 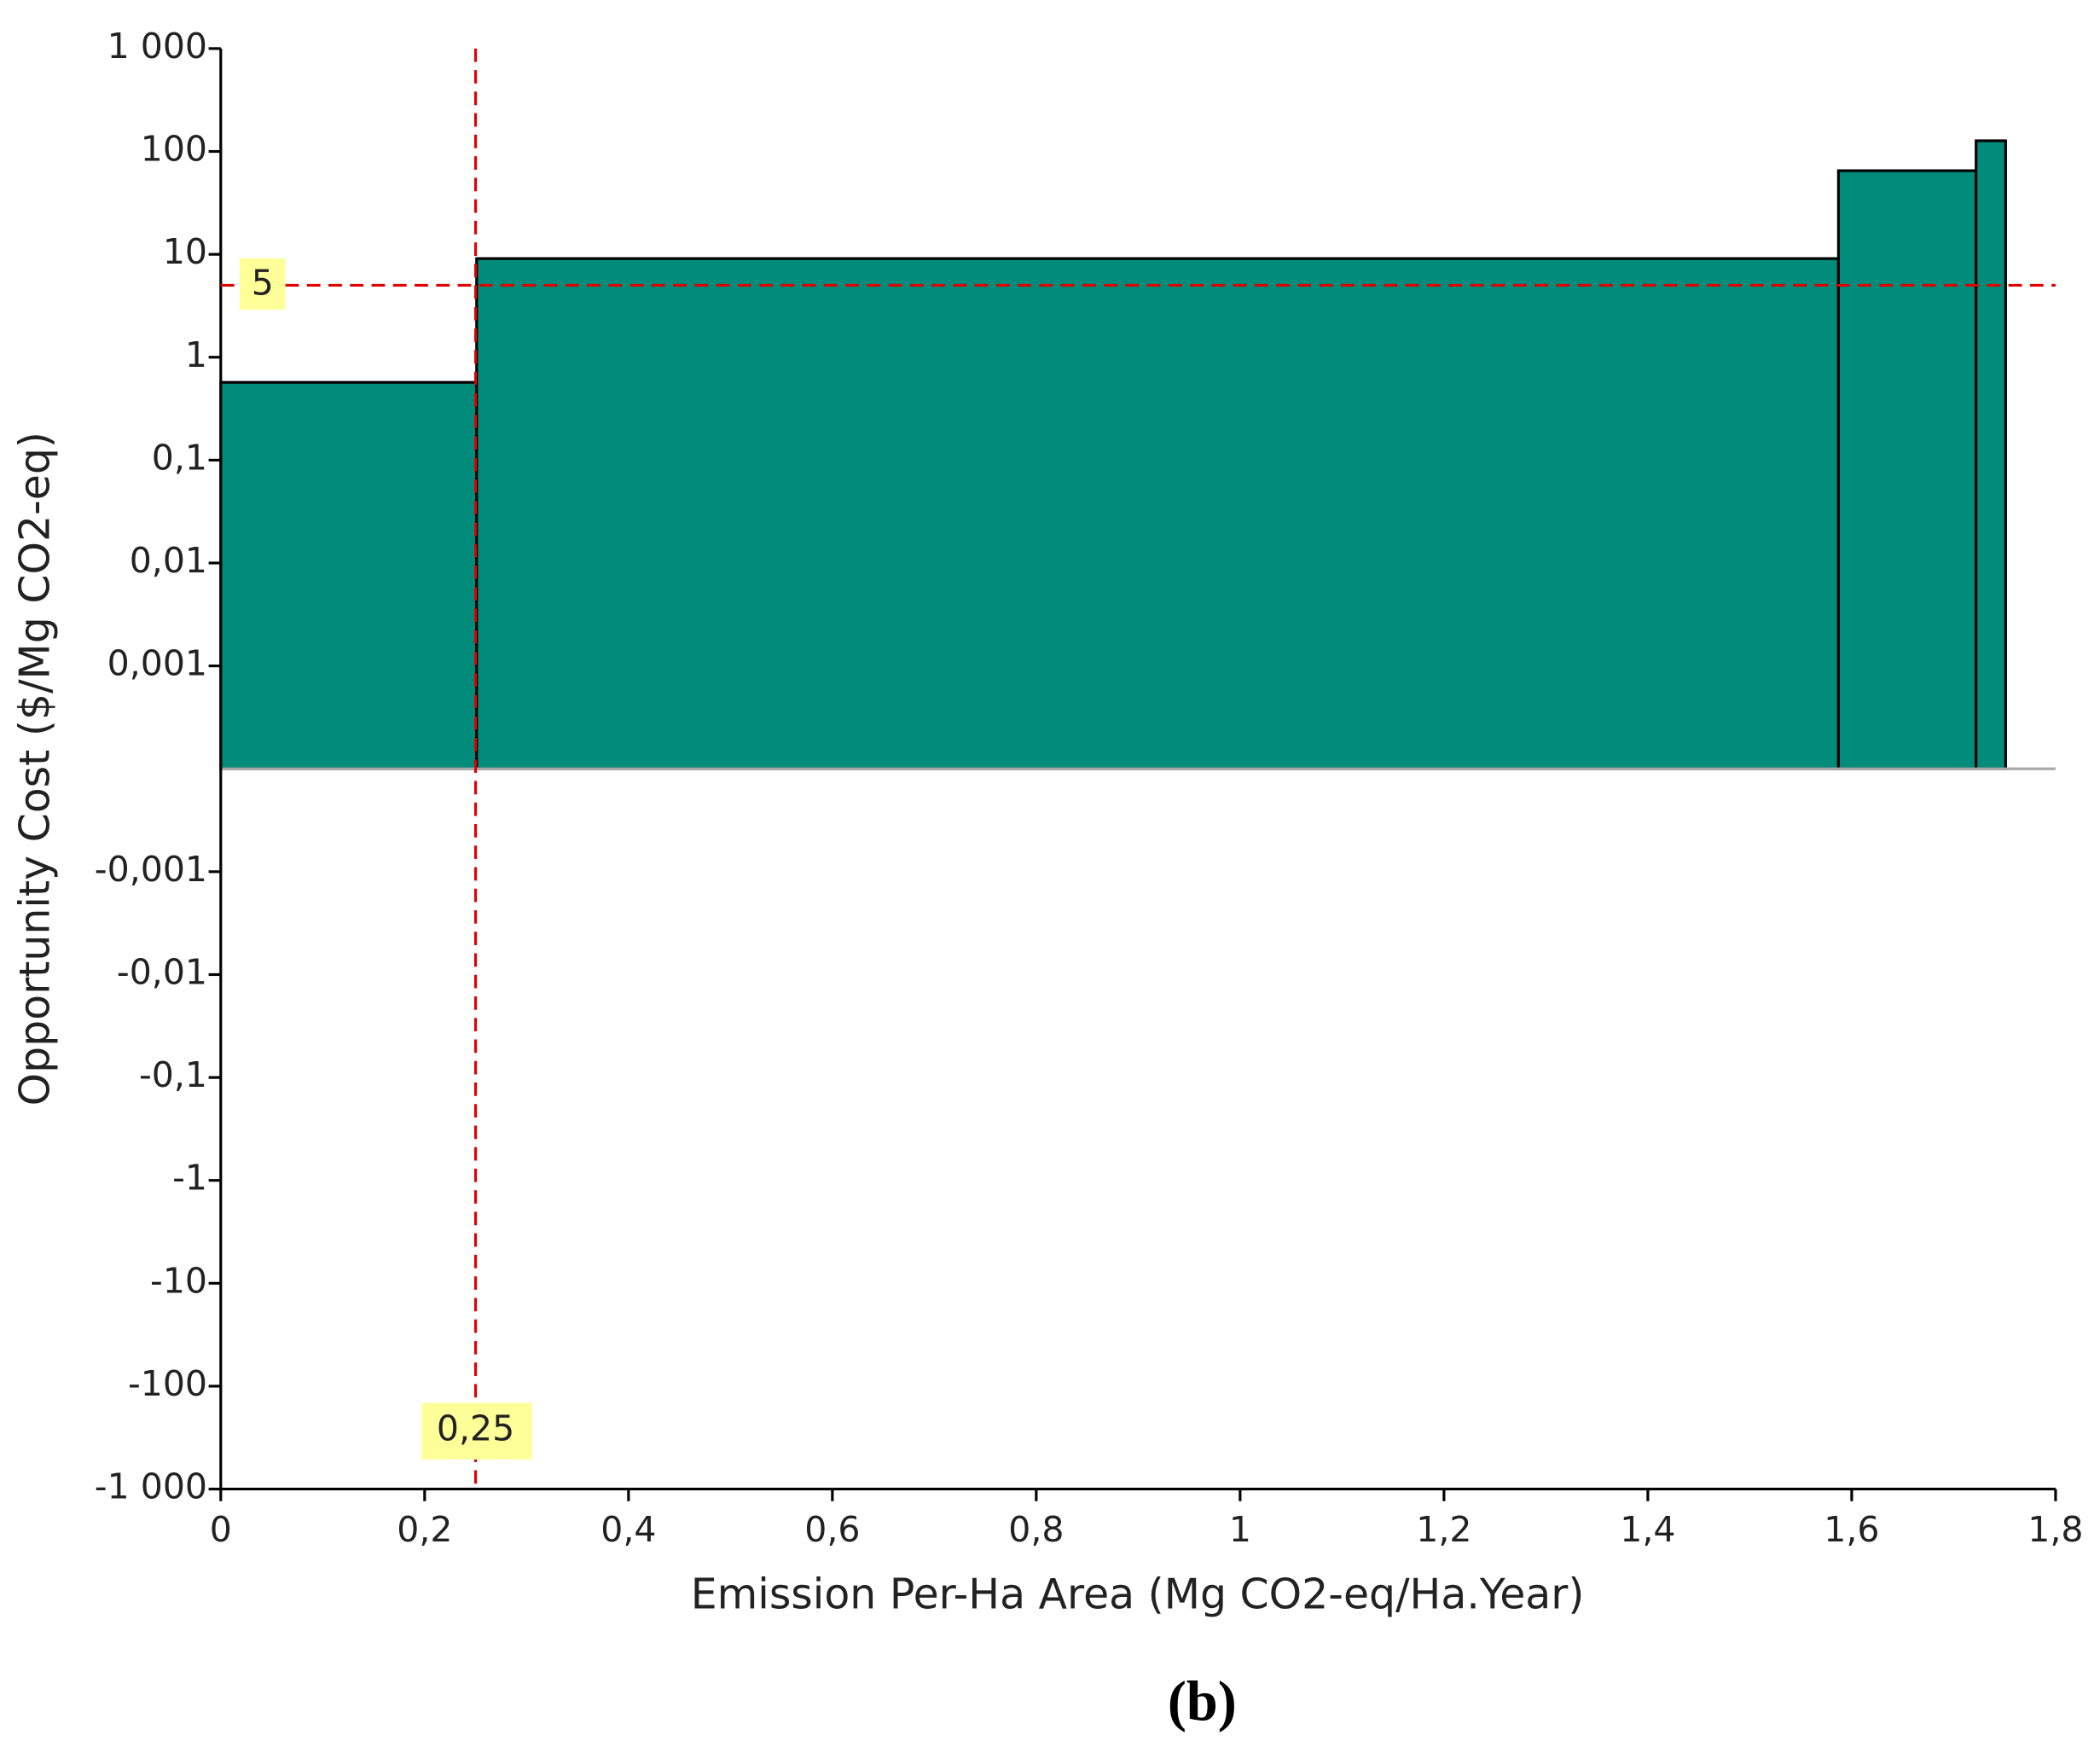 What do you see at coordinates (157, 663) in the screenshot?
I see `y-tick-label: 0,001` at bounding box center [157, 663].